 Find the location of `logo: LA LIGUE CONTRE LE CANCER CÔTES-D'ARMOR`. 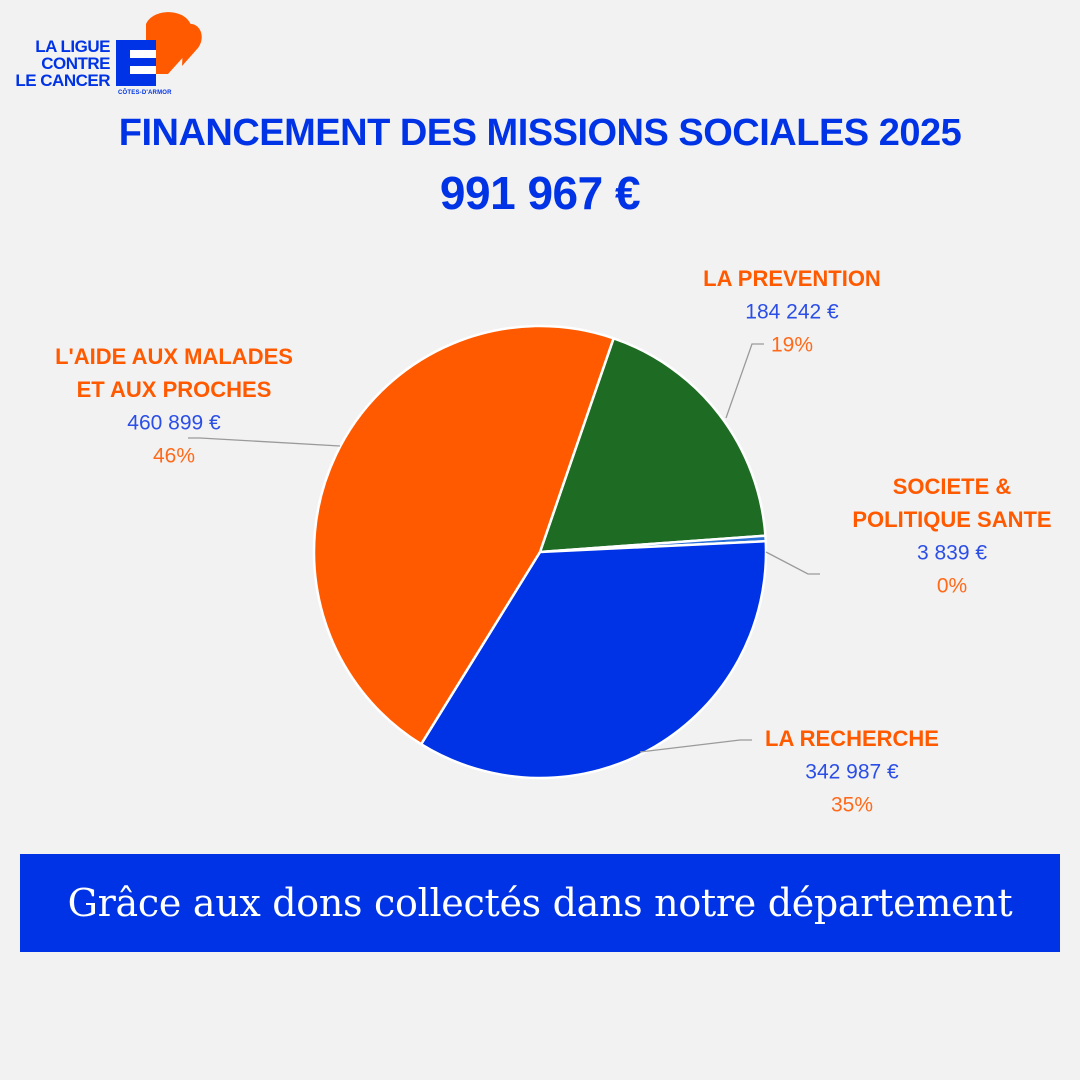

logo: LA LIGUE CONTRE LE CANCER CÔTES-D'ARMOR is located at coordinates (106, 57).